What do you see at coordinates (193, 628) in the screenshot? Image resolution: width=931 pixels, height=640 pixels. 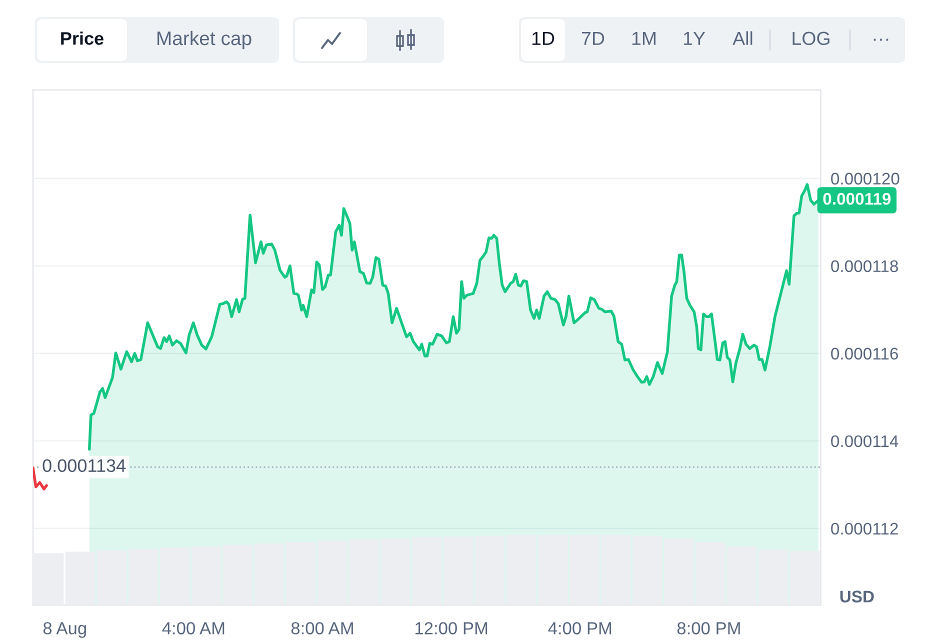 I see `x-tick-label: 4:00 AM` at bounding box center [193, 628].